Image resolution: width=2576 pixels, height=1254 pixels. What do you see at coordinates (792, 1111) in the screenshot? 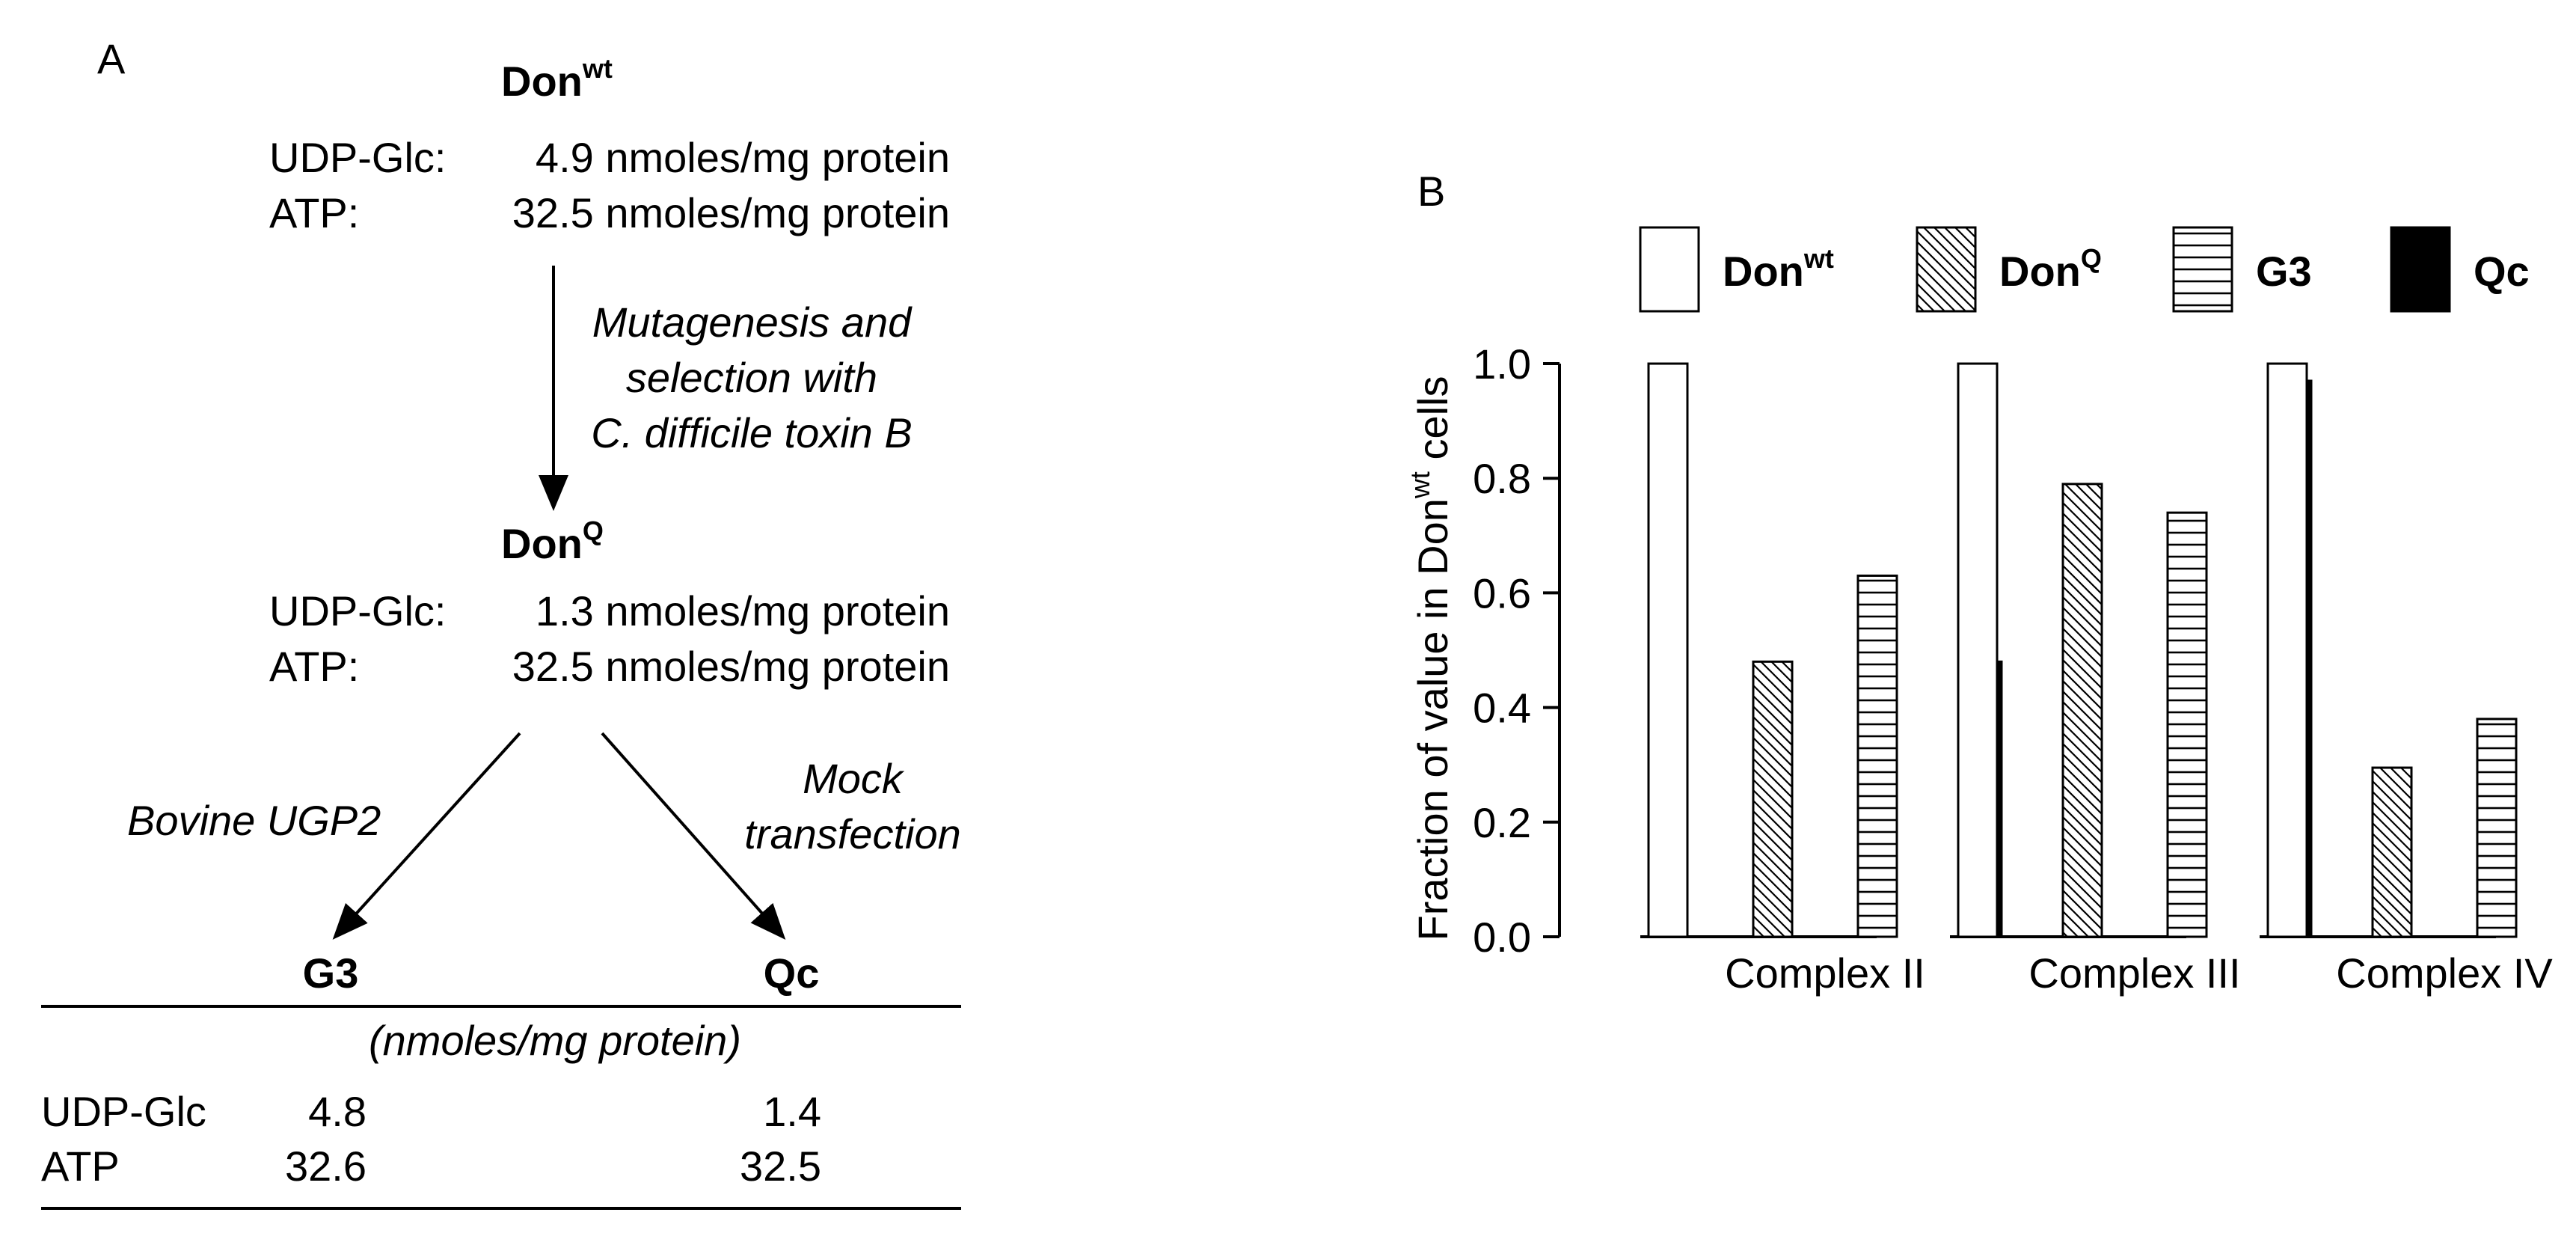
I see `table-cell: 1.4` at bounding box center [792, 1111].